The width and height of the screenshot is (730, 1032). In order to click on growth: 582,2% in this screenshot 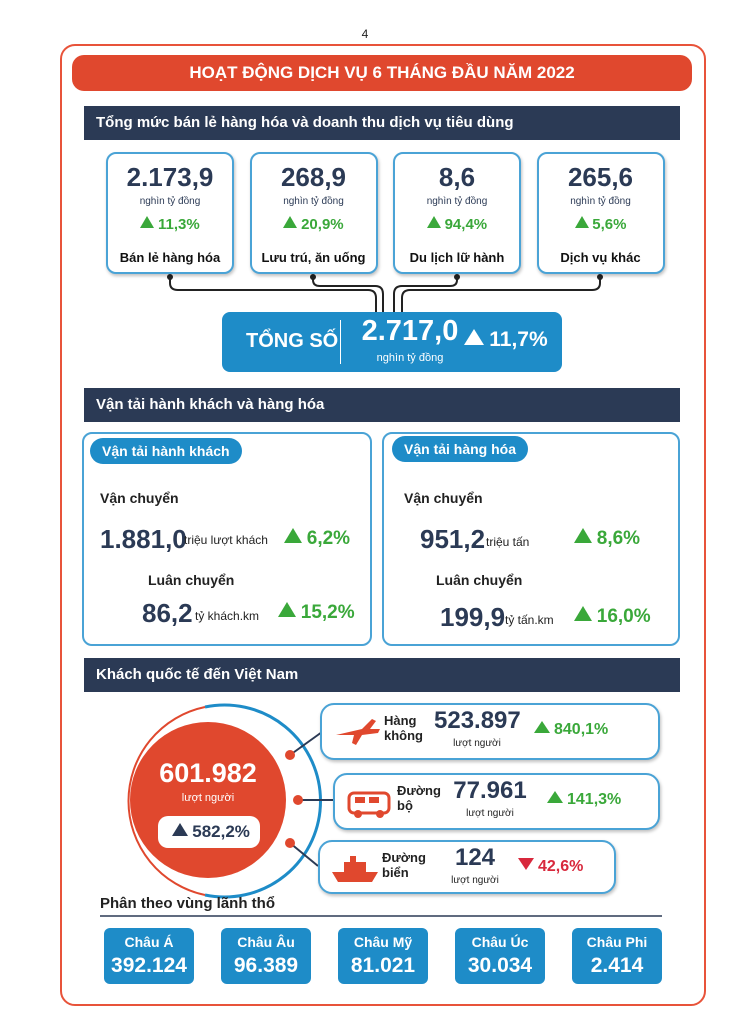, I will do `click(211, 832)`.